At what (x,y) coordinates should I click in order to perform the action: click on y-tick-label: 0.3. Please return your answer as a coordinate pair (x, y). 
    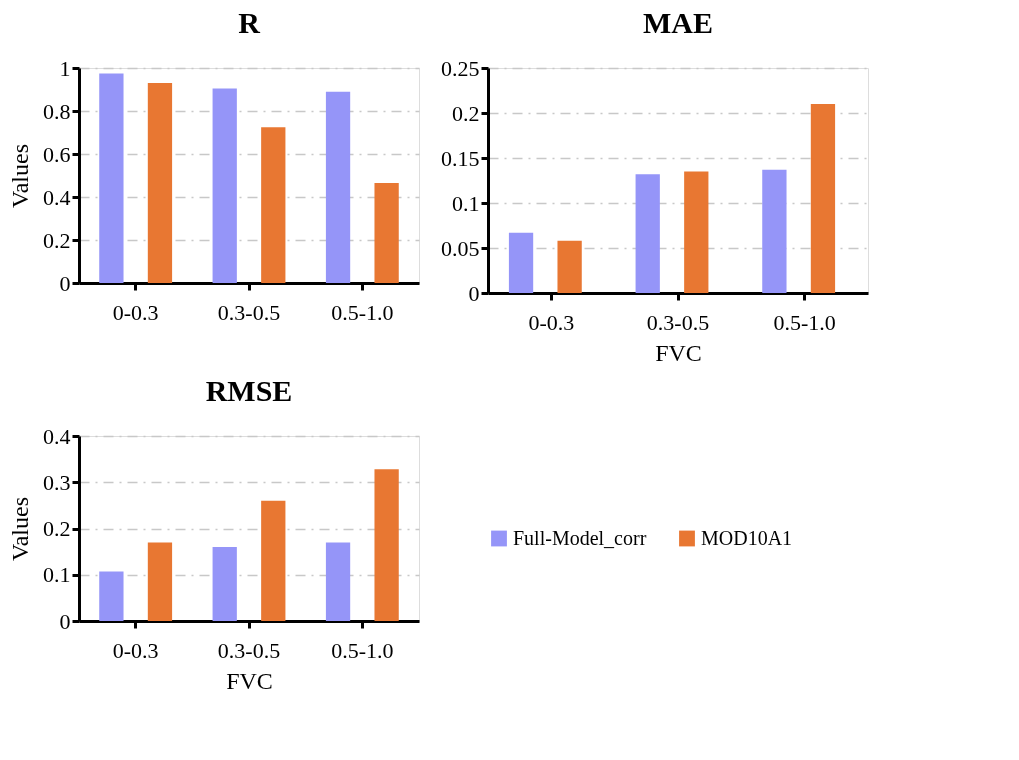
    Looking at the image, I should click on (57, 482).